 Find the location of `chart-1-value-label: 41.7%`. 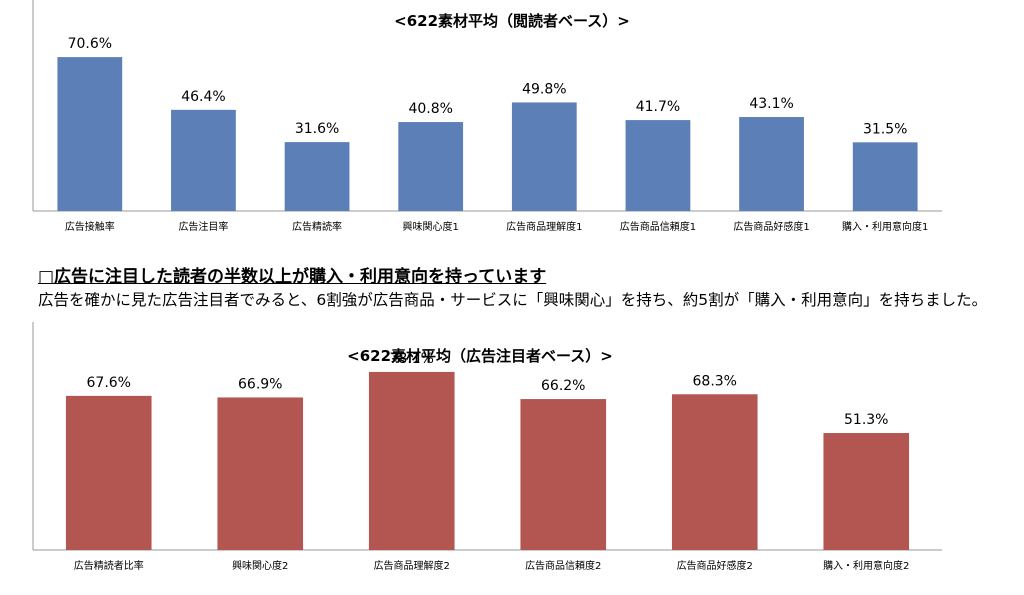

chart-1-value-label: 41.7% is located at coordinates (658, 107).